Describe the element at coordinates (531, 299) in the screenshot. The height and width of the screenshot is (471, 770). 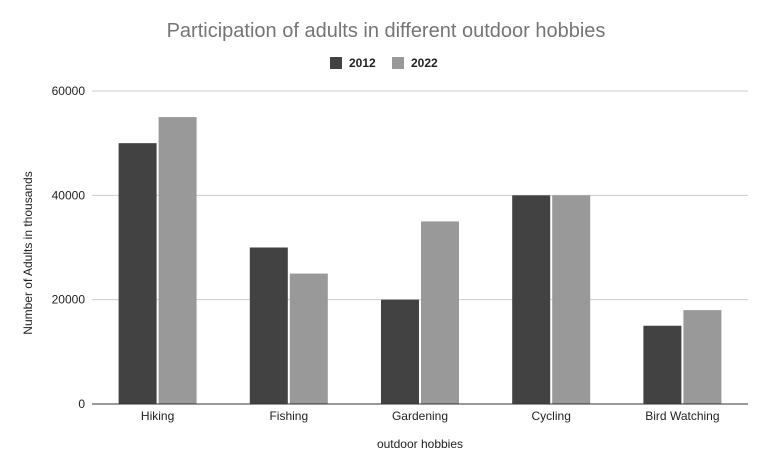
I see `bar-2012-cycling` at that location.